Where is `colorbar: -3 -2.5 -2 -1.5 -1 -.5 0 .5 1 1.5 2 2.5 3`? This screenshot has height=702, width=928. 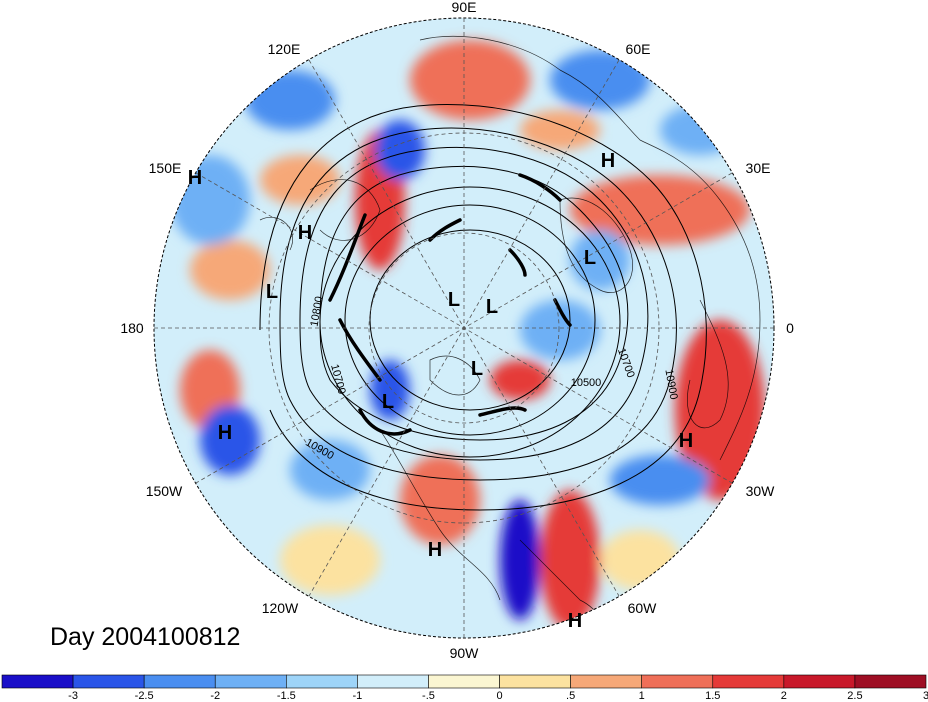 colorbar: -3 -2.5 -2 -1.5 -1 -.5 0 .5 1 1.5 2 2.5 3 is located at coordinates (464, 688).